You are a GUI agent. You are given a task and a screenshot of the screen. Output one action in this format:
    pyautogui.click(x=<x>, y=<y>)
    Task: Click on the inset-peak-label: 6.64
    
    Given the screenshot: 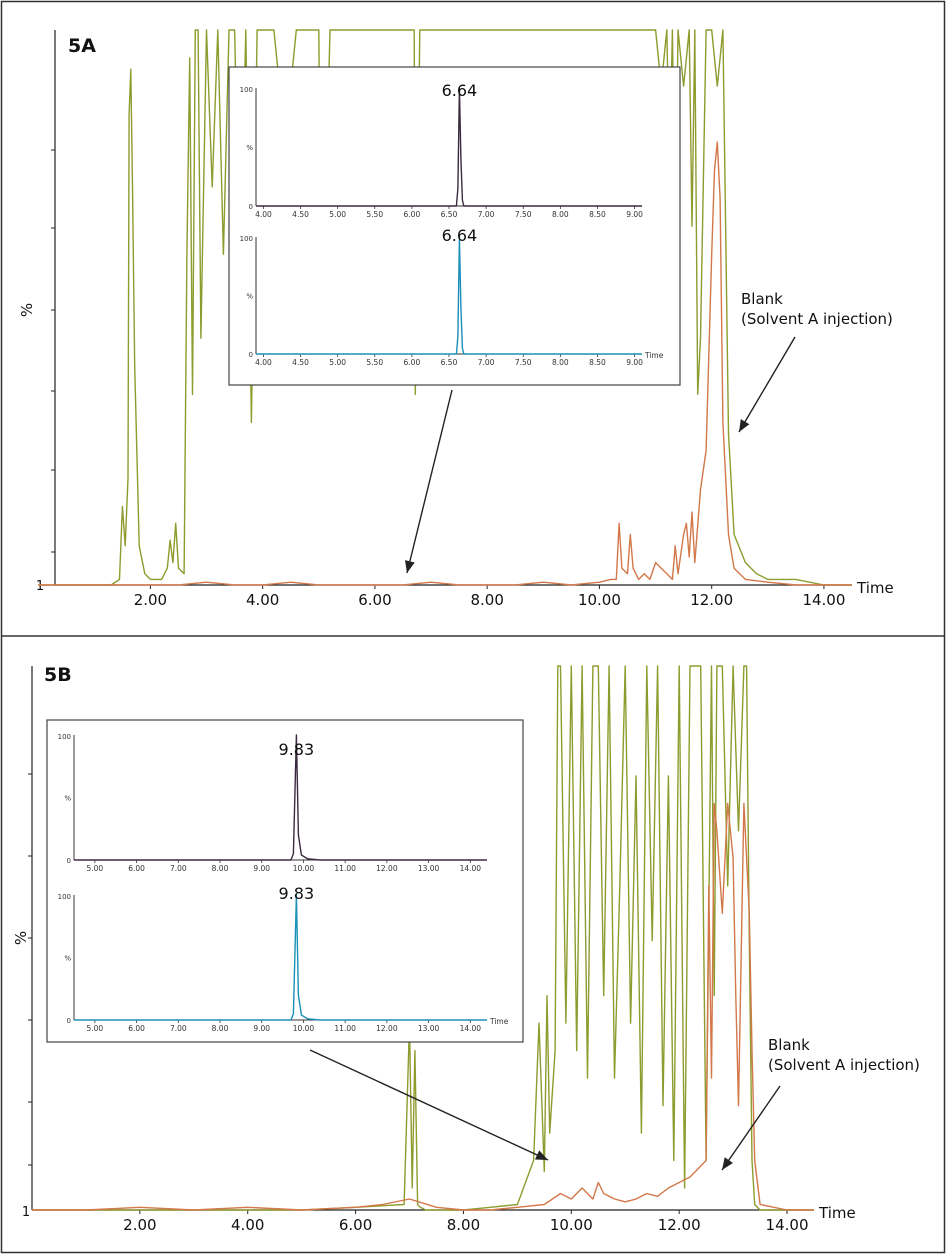 What is the action you would take?
    pyautogui.click(x=460, y=235)
    